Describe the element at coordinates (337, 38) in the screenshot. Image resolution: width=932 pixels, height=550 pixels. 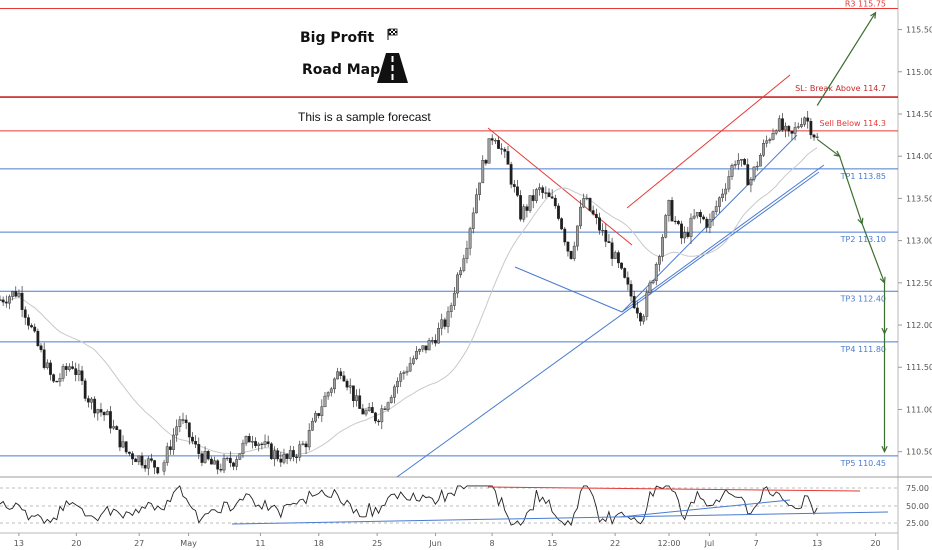
I see `brand-title: Big Profit` at that location.